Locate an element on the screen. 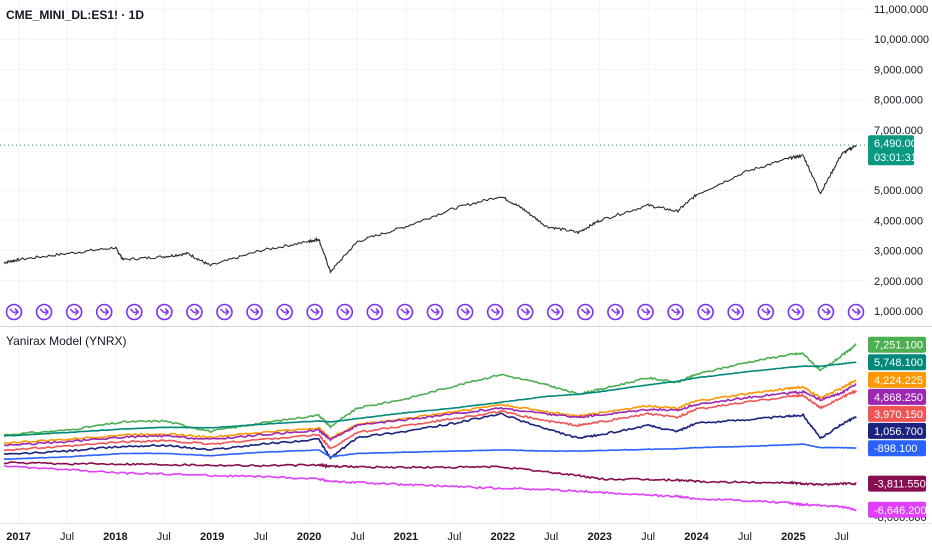 The image size is (932, 550). indicator-value-tag: 3,970.150 is located at coordinates (897, 413).